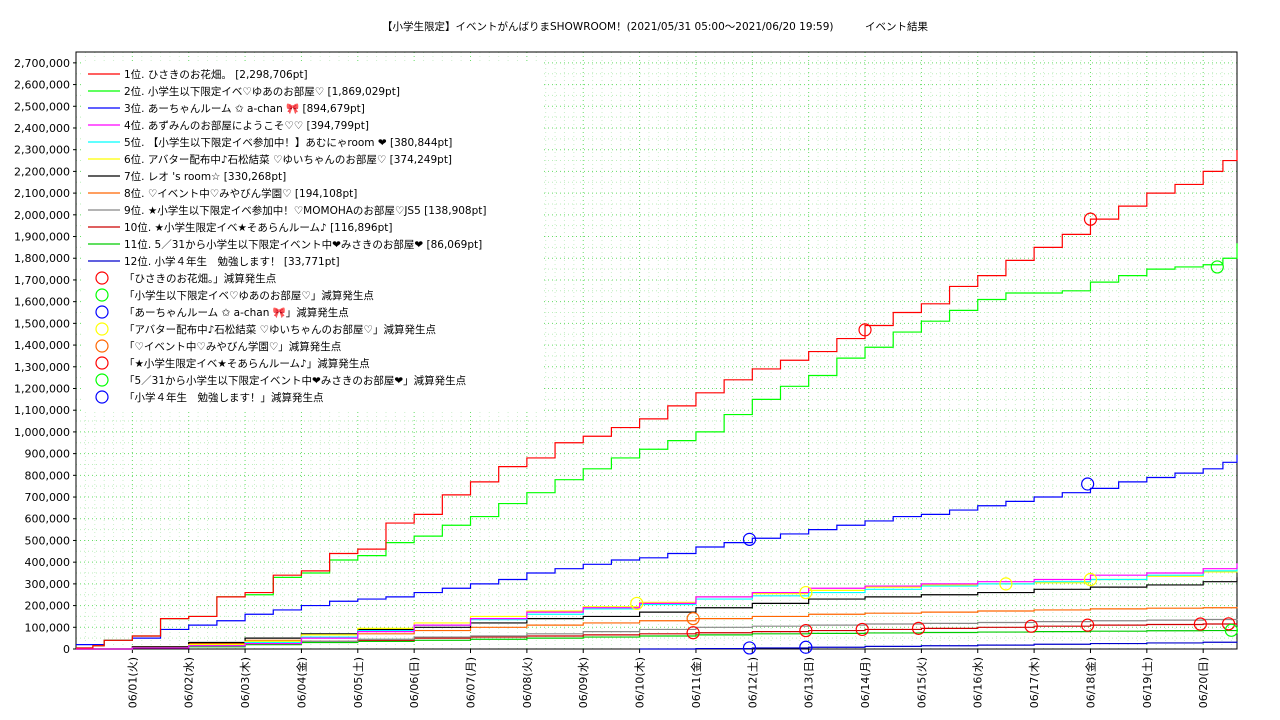 The height and width of the screenshot is (720, 1280). Describe the element at coordinates (205, 176) in the screenshot. I see `legend-entry: 7位. レオ 's room☆ [330,268pt]` at that location.